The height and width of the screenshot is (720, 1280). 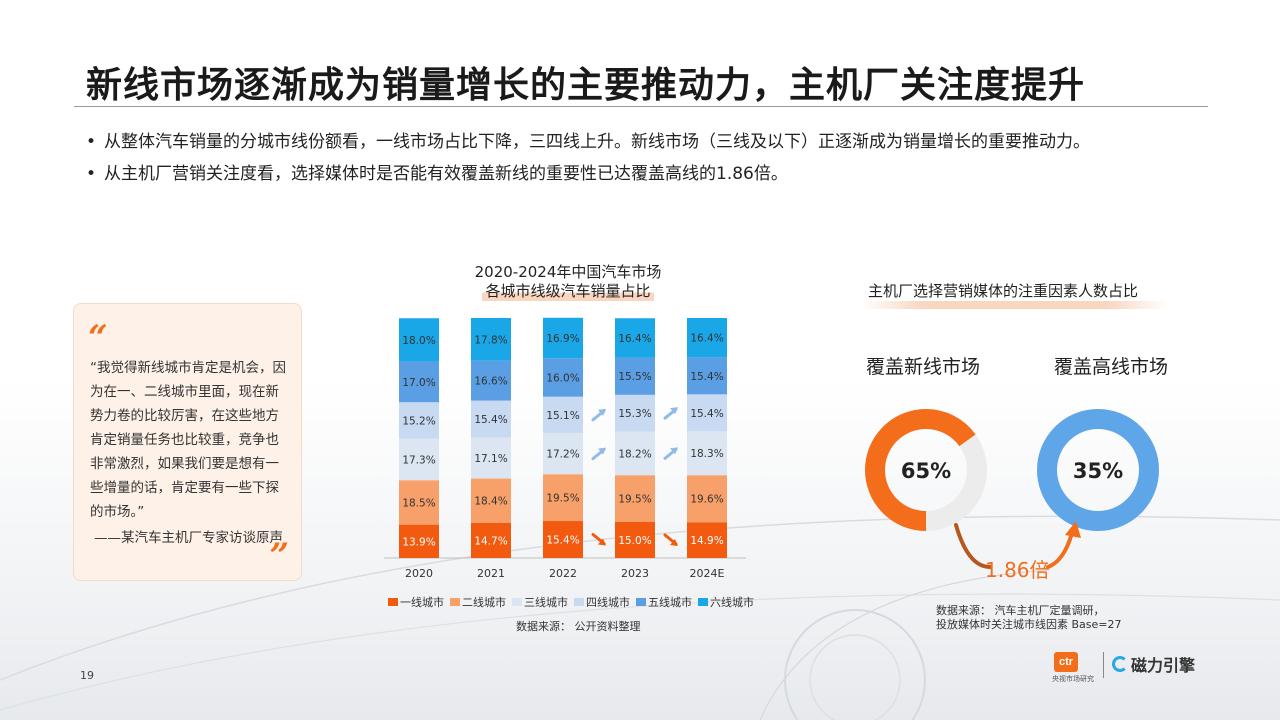 What do you see at coordinates (706, 454) in the screenshot?
I see `data-label: 18.3%` at bounding box center [706, 454].